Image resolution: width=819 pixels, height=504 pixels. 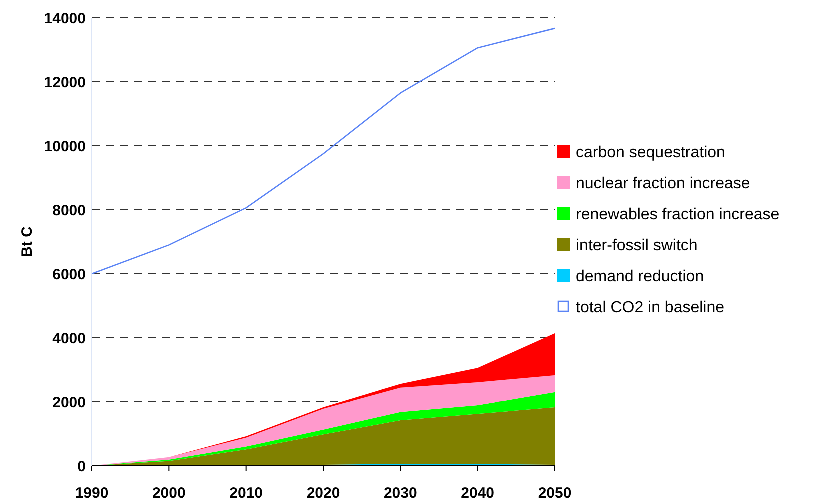 I want to click on y-axis-title: Bt C, so click(x=27, y=242).